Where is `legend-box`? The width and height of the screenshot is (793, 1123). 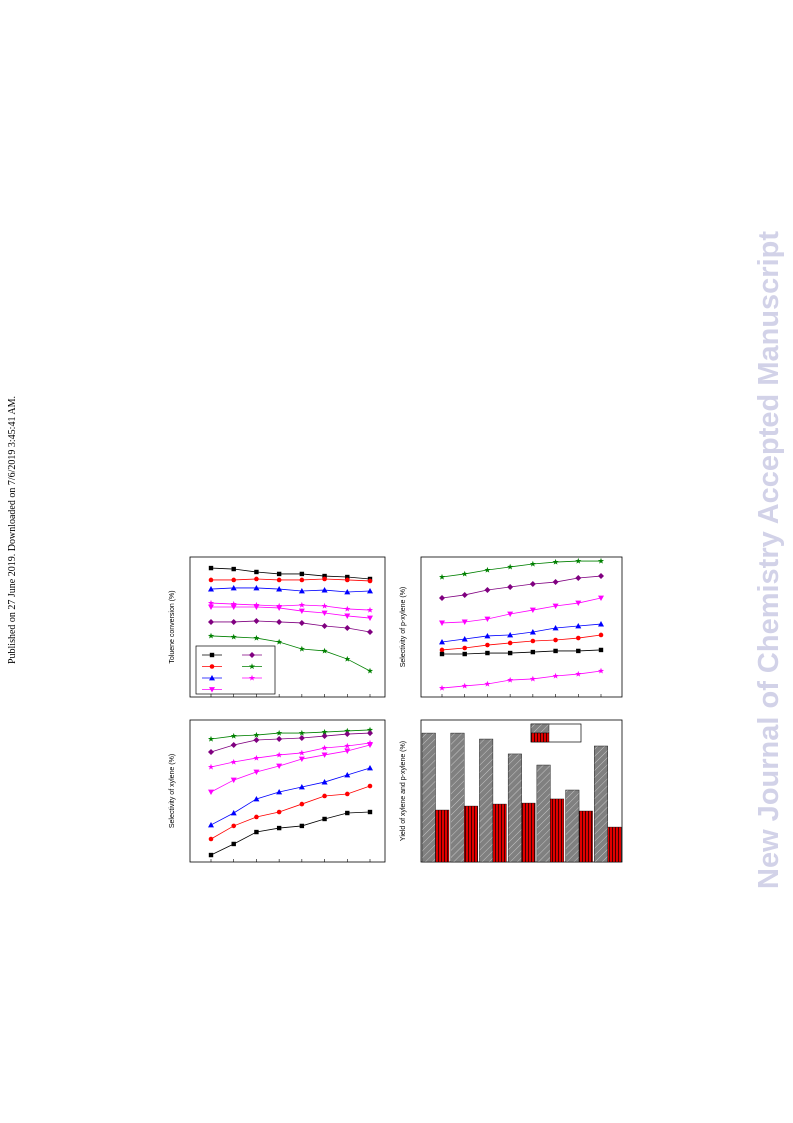
legend-box is located at coordinates (235, 670).